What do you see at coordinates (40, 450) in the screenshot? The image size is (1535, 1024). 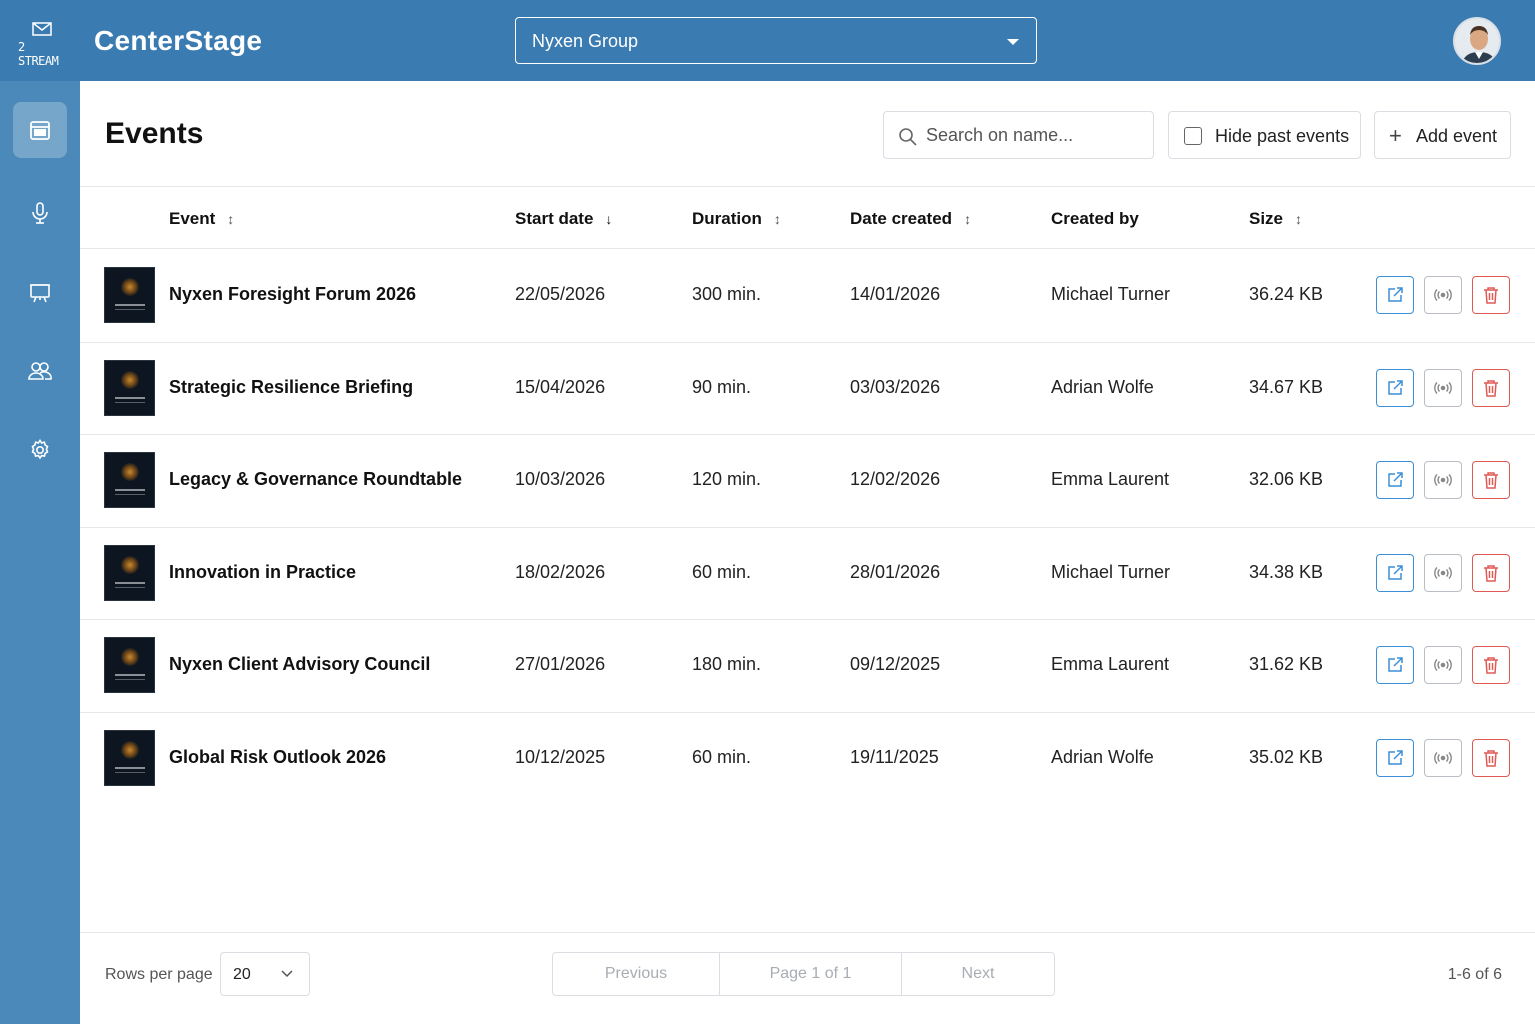 I see `sidebar-item-settings` at bounding box center [40, 450].